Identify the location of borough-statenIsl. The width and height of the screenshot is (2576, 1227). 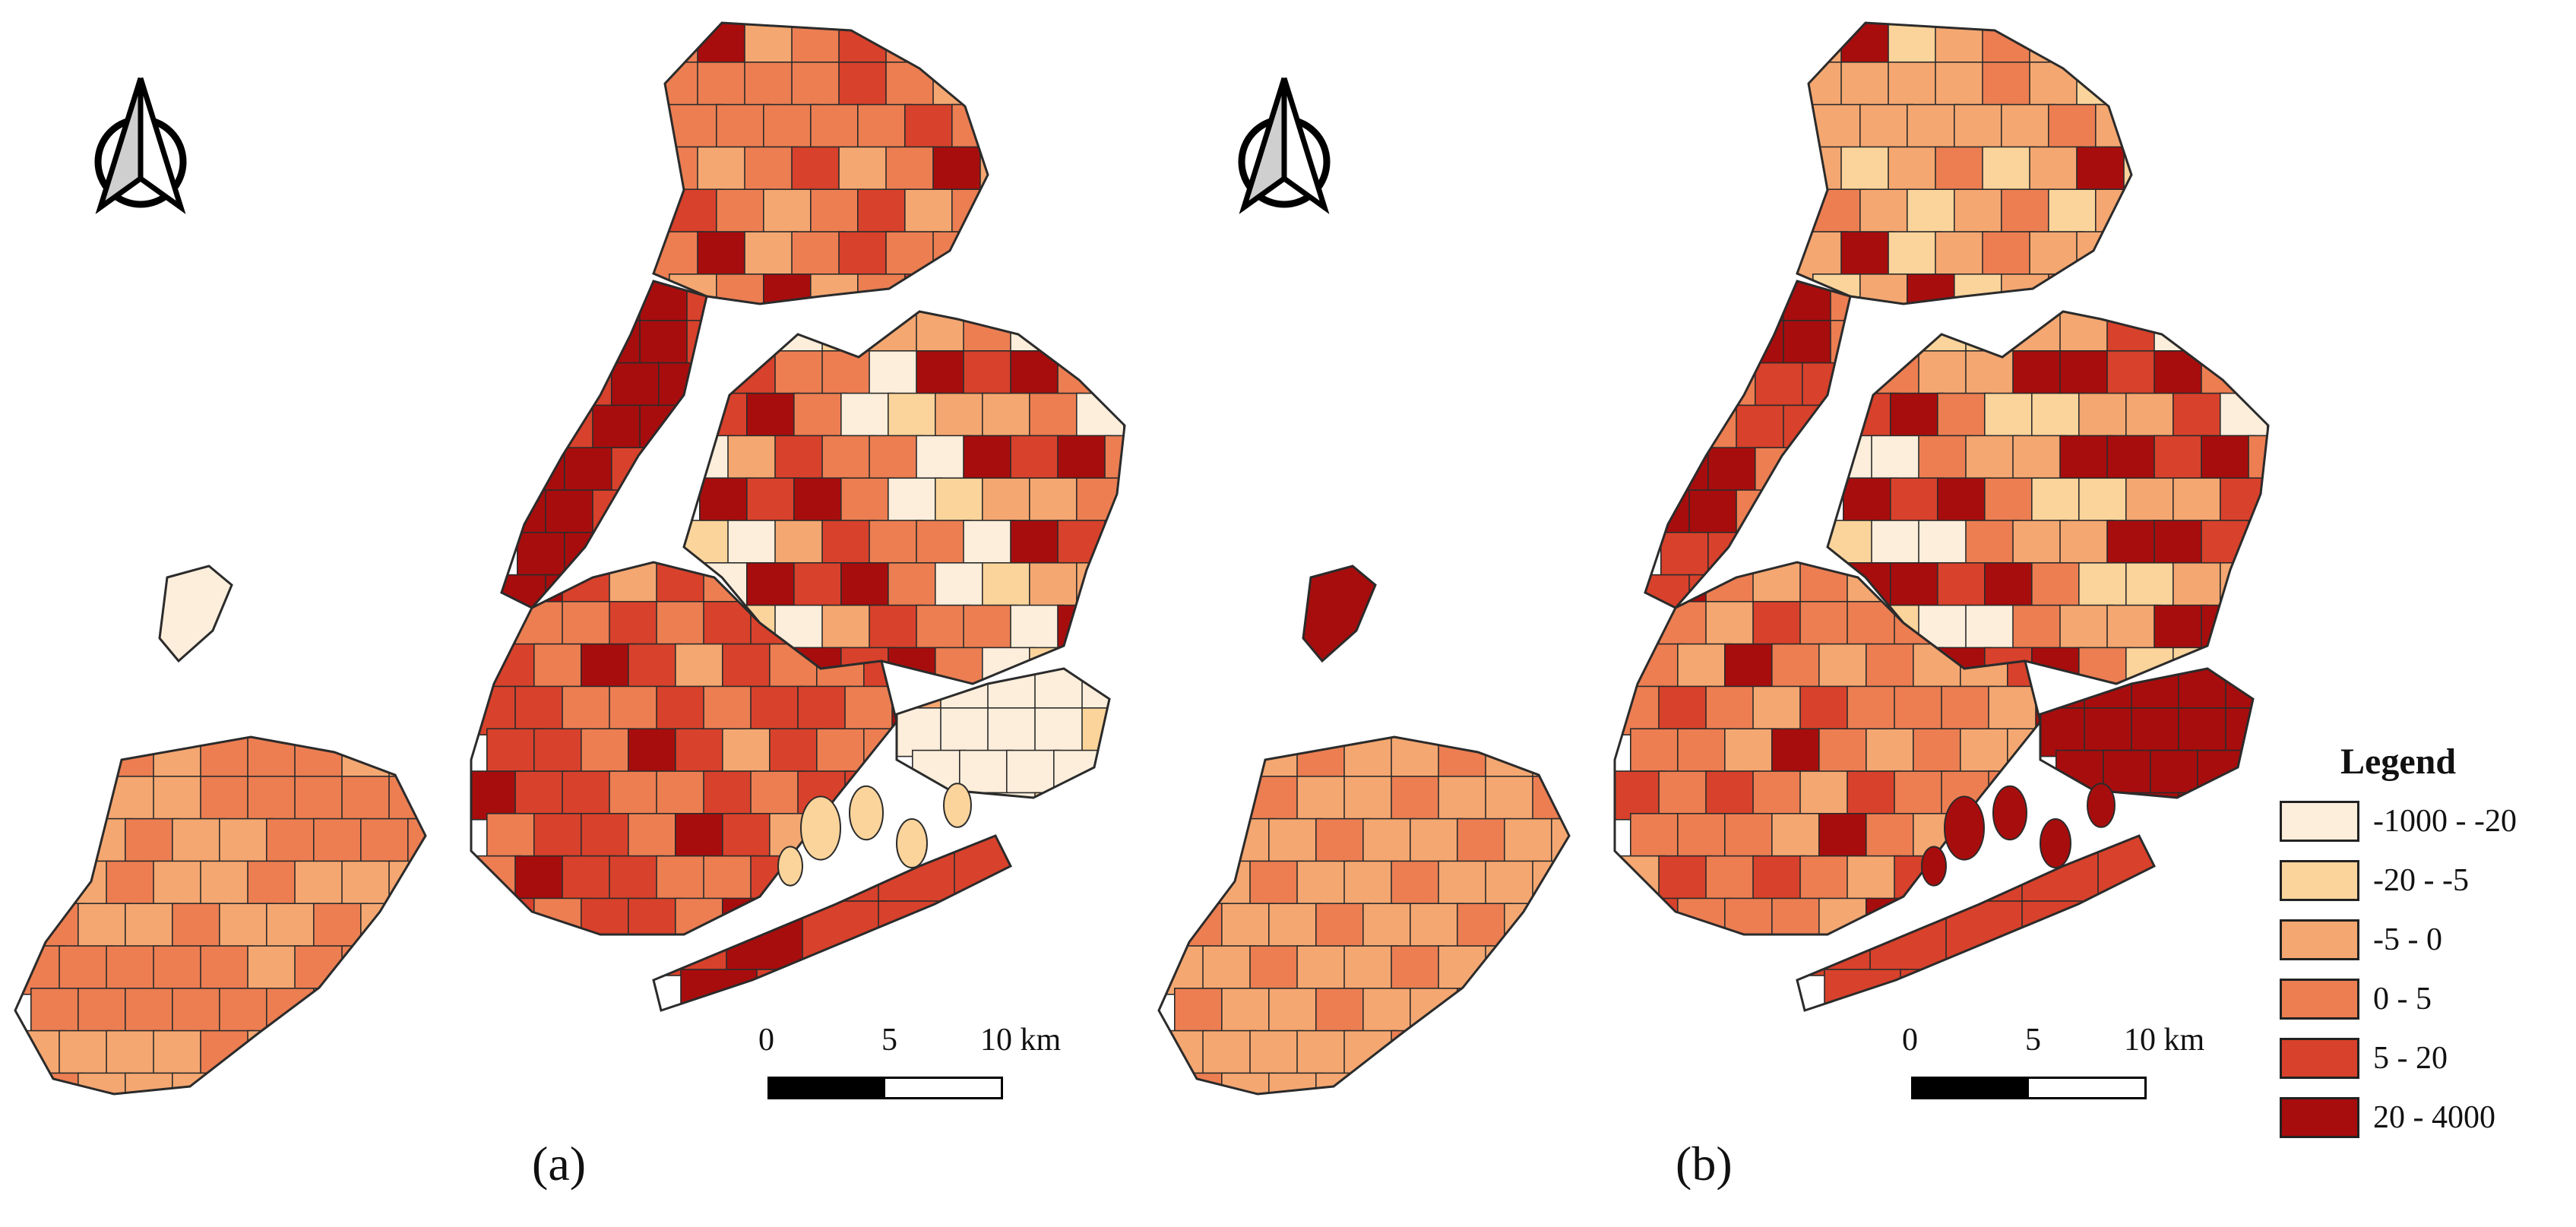
(220, 915).